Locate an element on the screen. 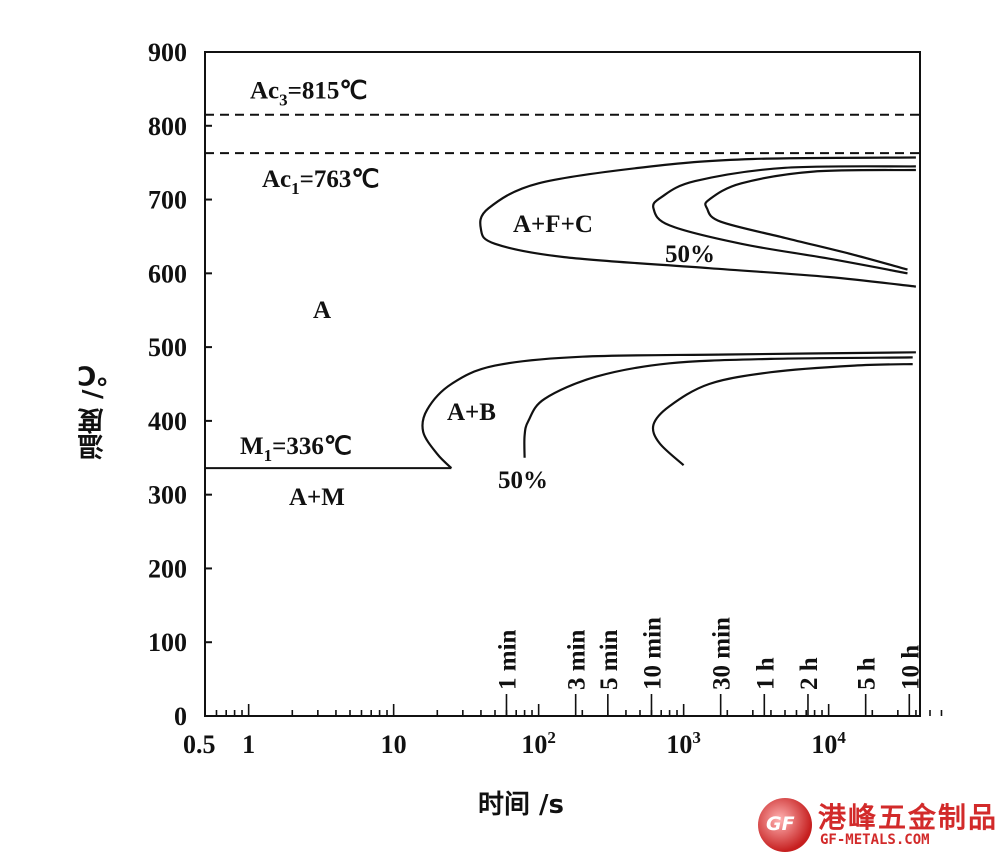  x-tick-label: 1 is located at coordinates (248, 744).